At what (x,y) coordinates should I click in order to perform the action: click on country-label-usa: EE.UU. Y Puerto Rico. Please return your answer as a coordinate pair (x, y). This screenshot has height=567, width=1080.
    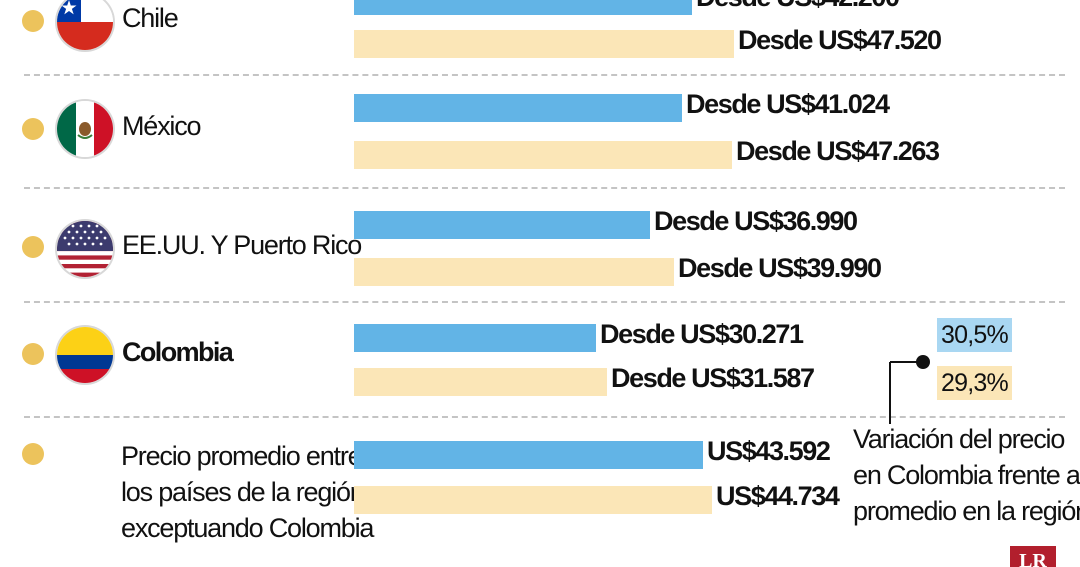
    Looking at the image, I should click on (242, 245).